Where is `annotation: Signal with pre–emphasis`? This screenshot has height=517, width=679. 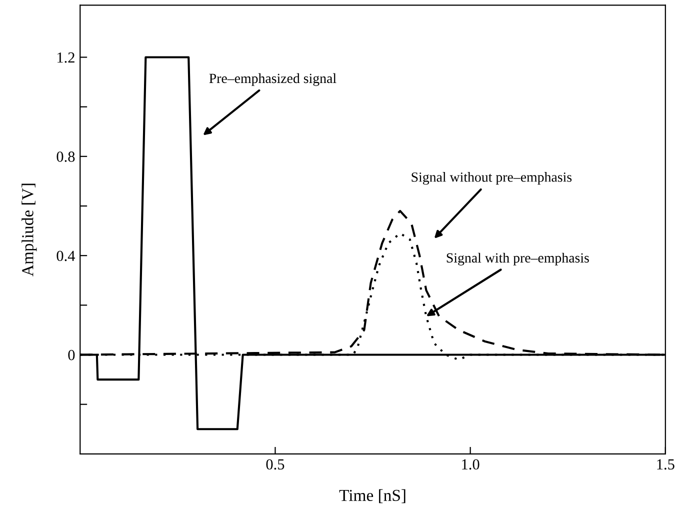
annotation: Signal with pre–emphasis is located at coordinates (517, 259).